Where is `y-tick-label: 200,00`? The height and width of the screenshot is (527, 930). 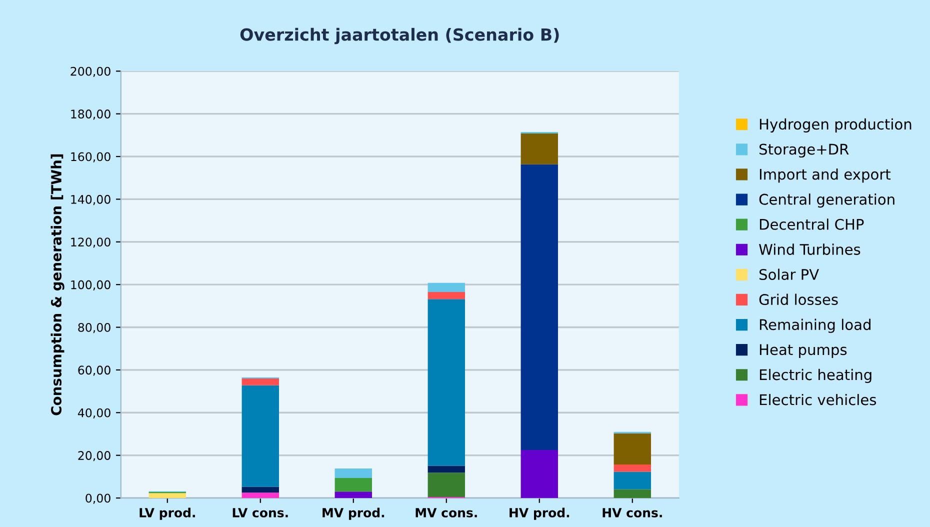
y-tick-label: 200,00 is located at coordinates (90, 72).